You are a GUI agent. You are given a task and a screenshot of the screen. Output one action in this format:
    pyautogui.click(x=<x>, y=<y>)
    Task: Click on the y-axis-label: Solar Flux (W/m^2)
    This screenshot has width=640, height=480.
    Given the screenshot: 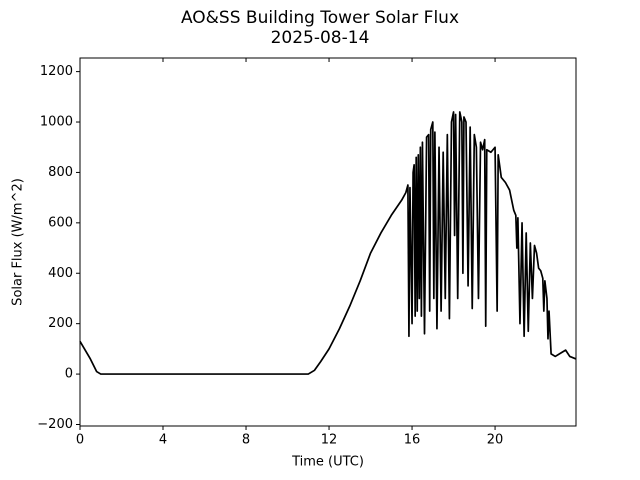 What is the action you would take?
    pyautogui.click(x=18, y=242)
    